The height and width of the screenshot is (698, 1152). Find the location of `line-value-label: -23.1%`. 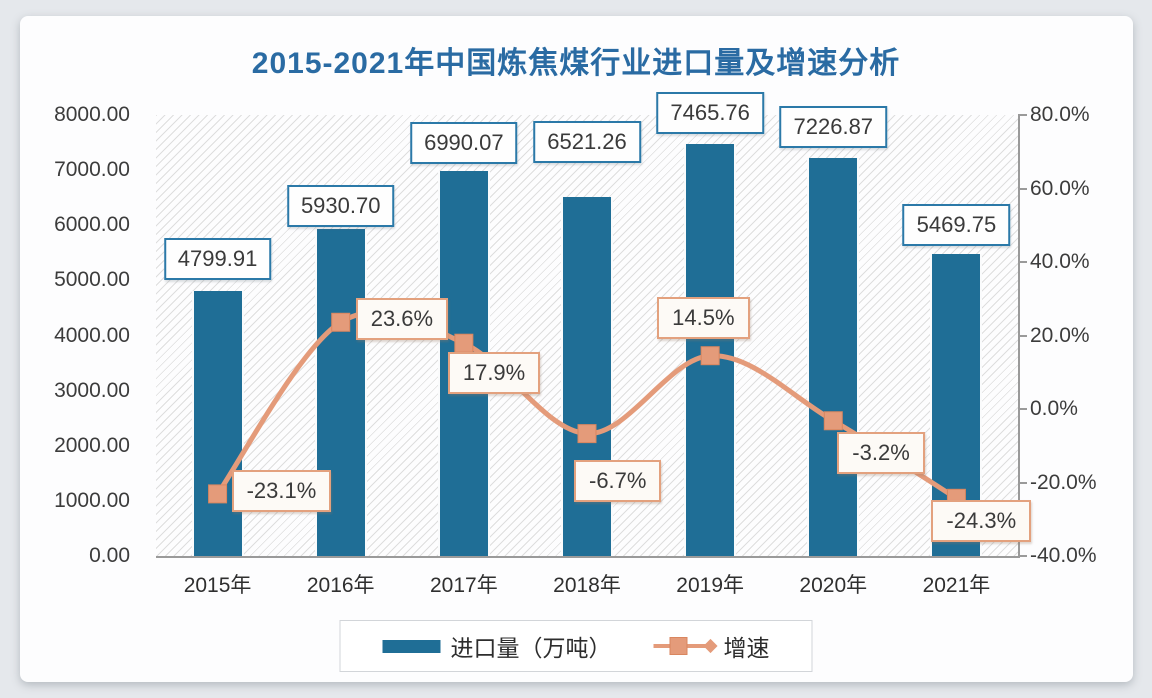

line-value-label: -23.1% is located at coordinates (281, 490).